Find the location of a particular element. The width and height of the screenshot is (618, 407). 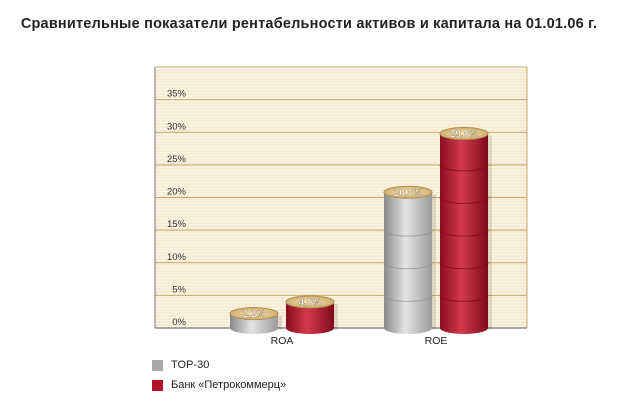

data-label: 4,0% is located at coordinates (310, 302).